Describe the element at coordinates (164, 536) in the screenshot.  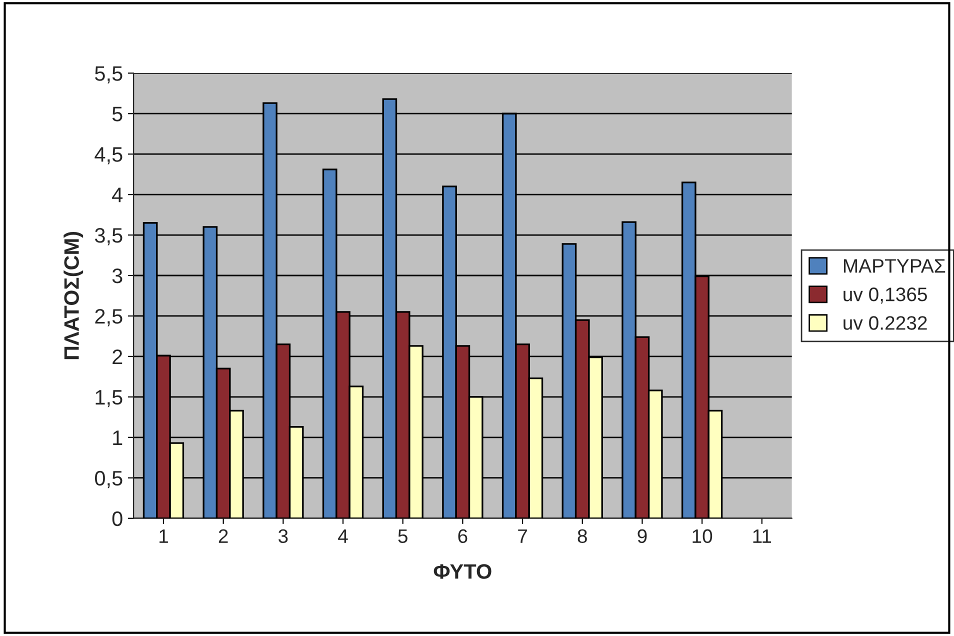
I see `x-tick-label: 1` at that location.